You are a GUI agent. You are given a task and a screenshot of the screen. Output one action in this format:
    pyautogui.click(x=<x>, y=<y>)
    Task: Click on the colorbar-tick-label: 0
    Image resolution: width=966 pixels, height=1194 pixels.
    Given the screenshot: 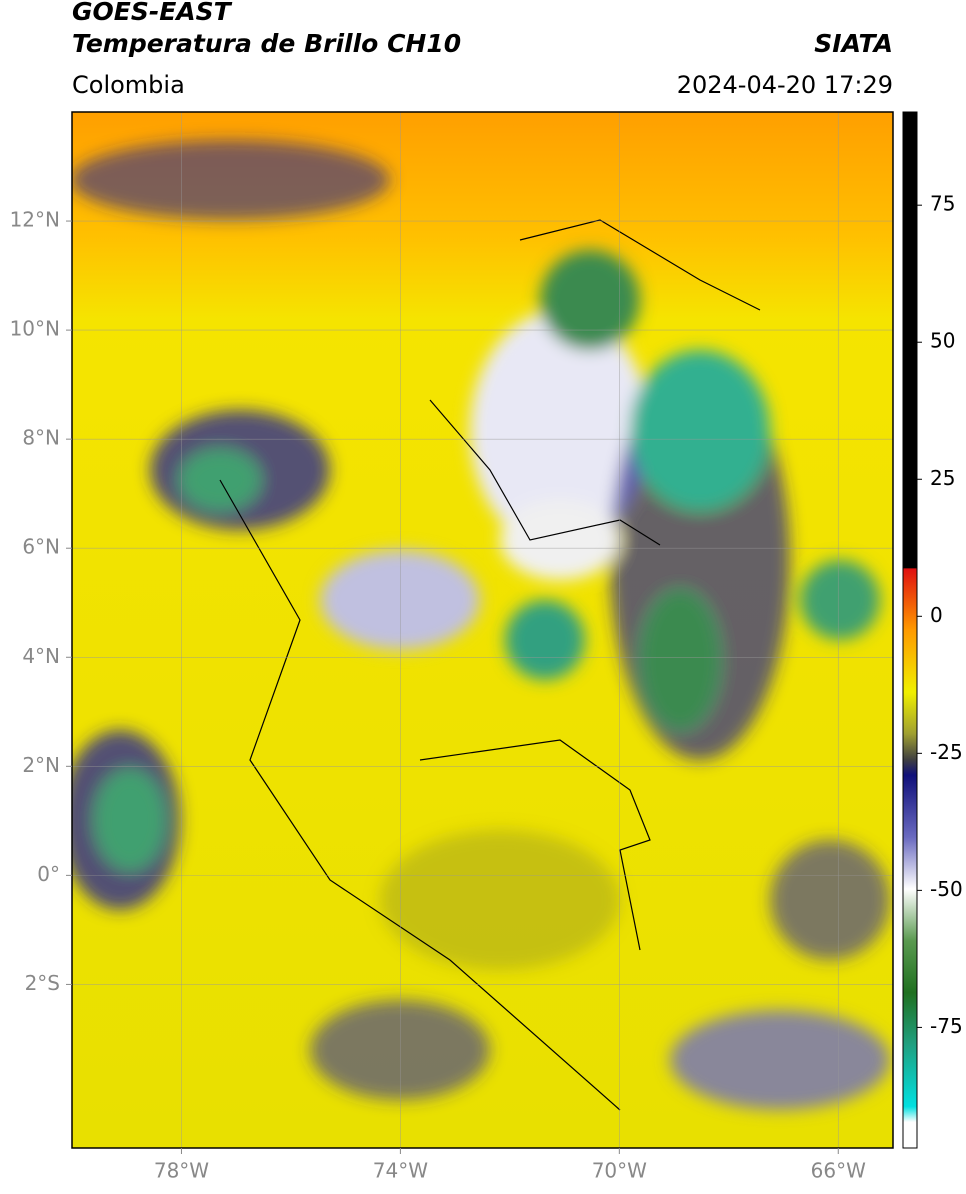 What is the action you would take?
    pyautogui.click(x=936, y=615)
    